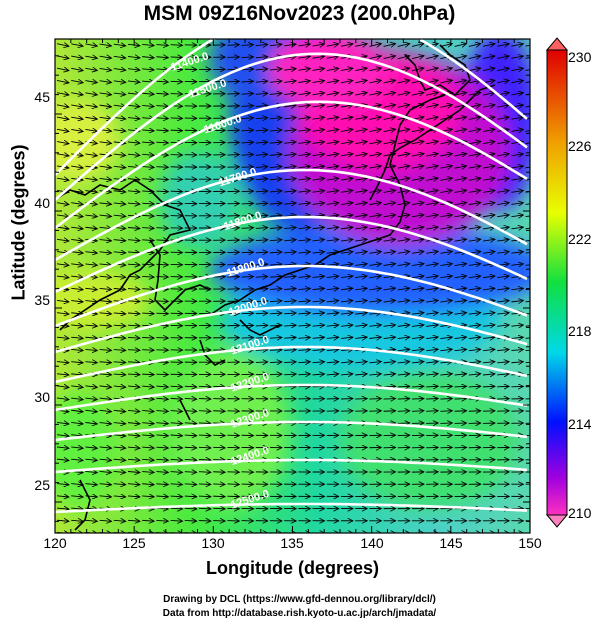  What do you see at coordinates (213, 543) in the screenshot?
I see `x-tick-label: 130` at bounding box center [213, 543].